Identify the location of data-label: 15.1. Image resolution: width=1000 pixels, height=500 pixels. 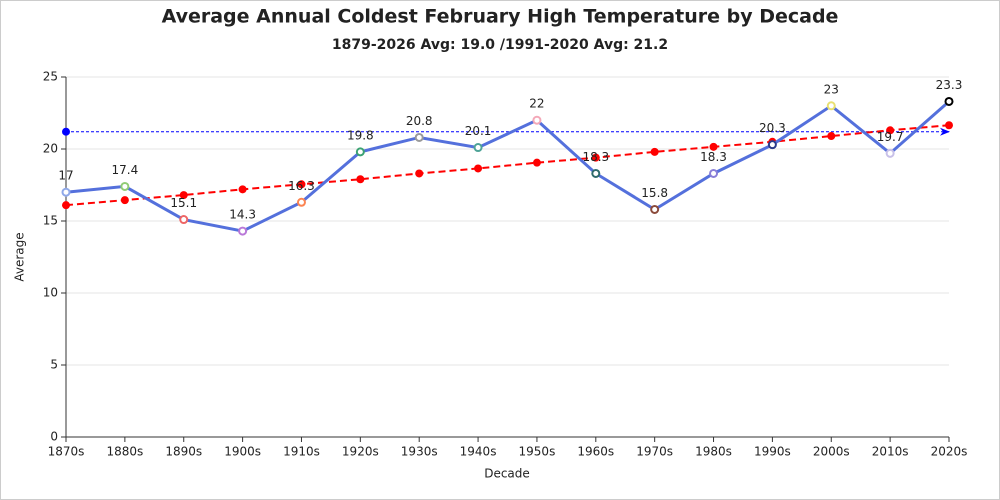
(183, 203).